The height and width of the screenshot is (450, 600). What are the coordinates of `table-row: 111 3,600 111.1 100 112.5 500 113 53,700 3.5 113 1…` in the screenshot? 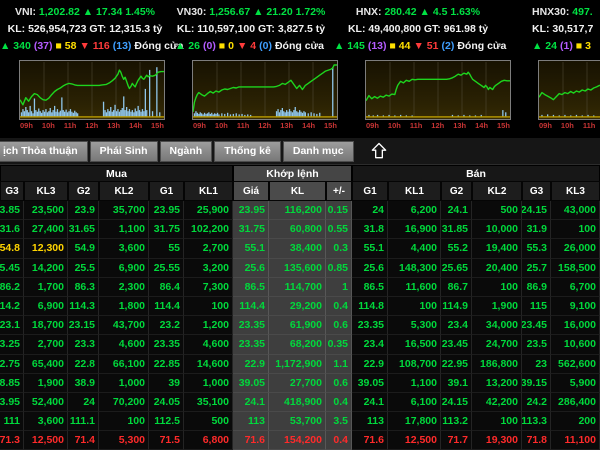 It's located at (300, 422).